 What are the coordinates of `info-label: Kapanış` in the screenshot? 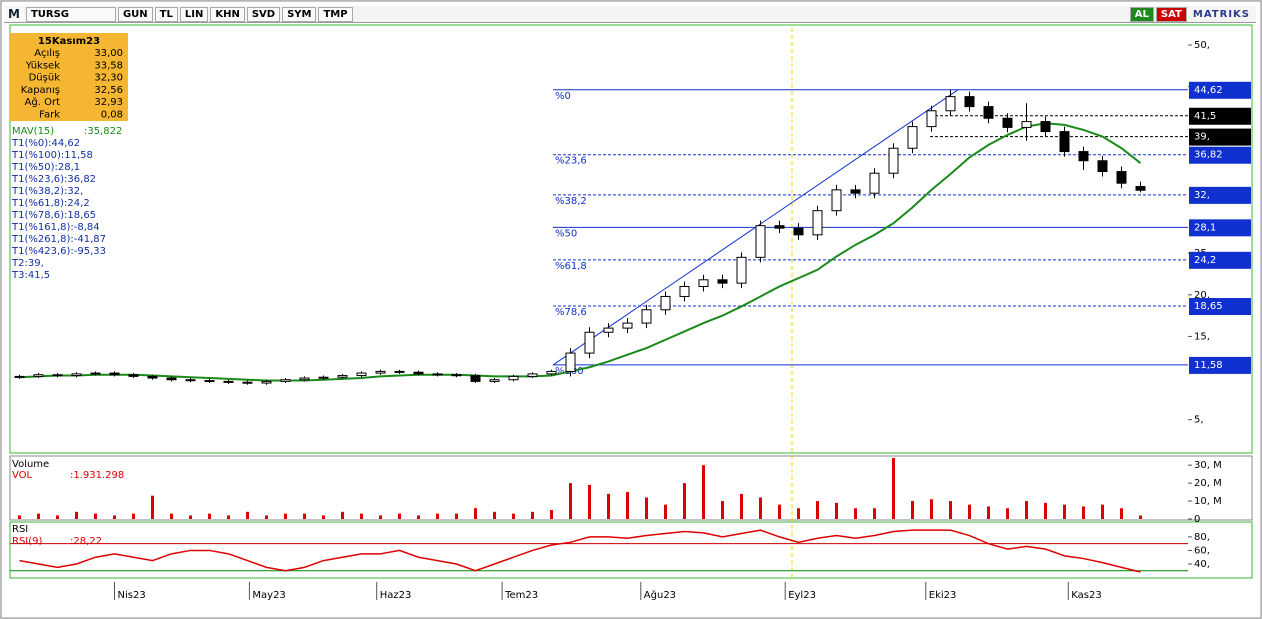 It's located at (40, 90).